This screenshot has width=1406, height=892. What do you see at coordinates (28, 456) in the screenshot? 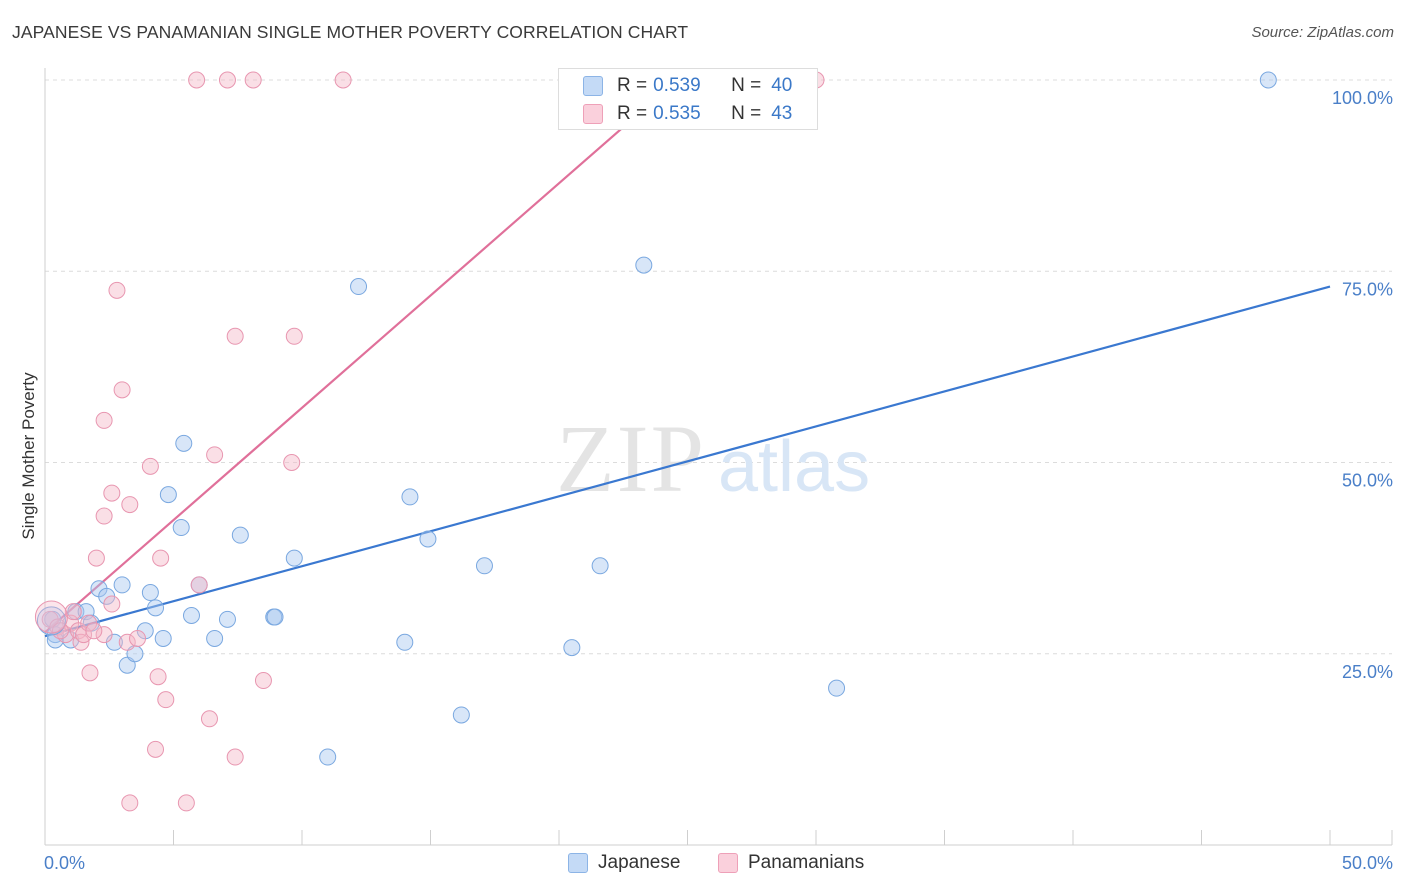
I see `y-axis-label: Single Mother Poverty` at bounding box center [28, 456].